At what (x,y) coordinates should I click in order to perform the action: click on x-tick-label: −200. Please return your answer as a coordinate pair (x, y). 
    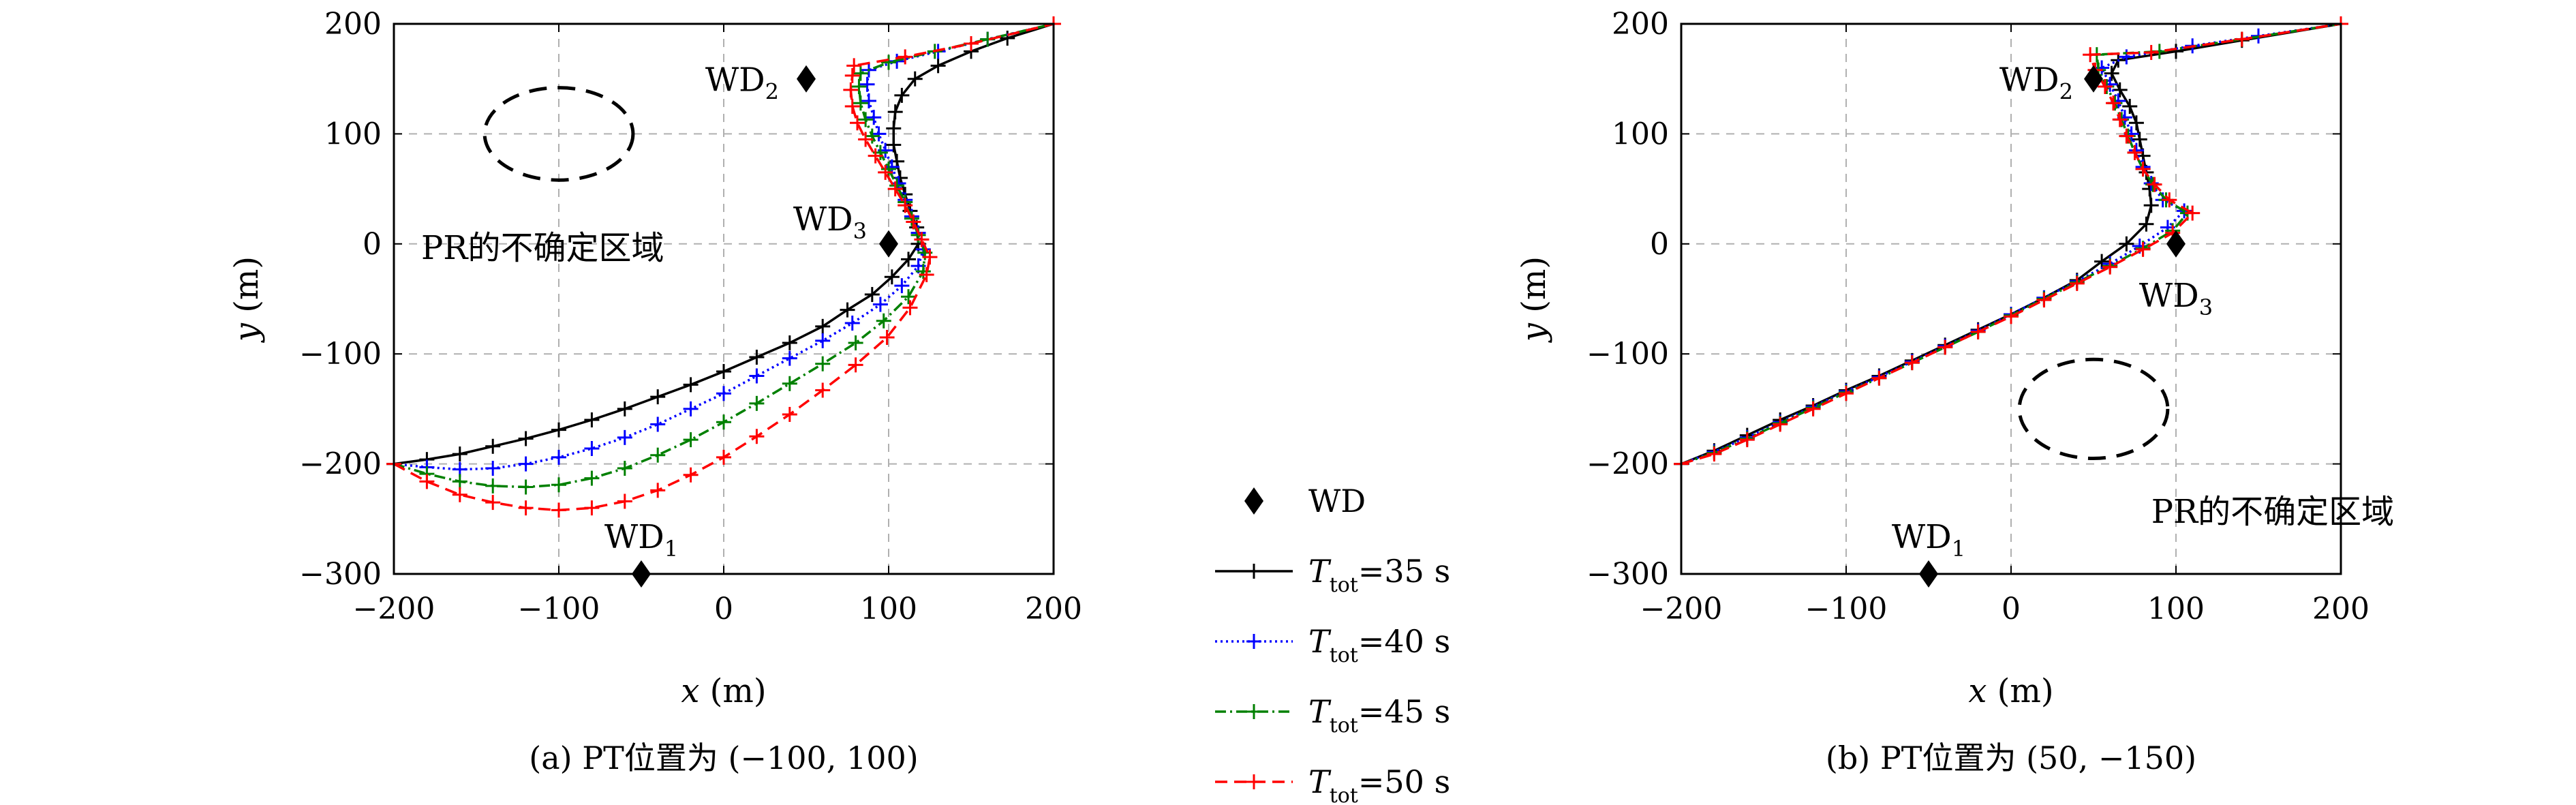
    Looking at the image, I should click on (1681, 609).